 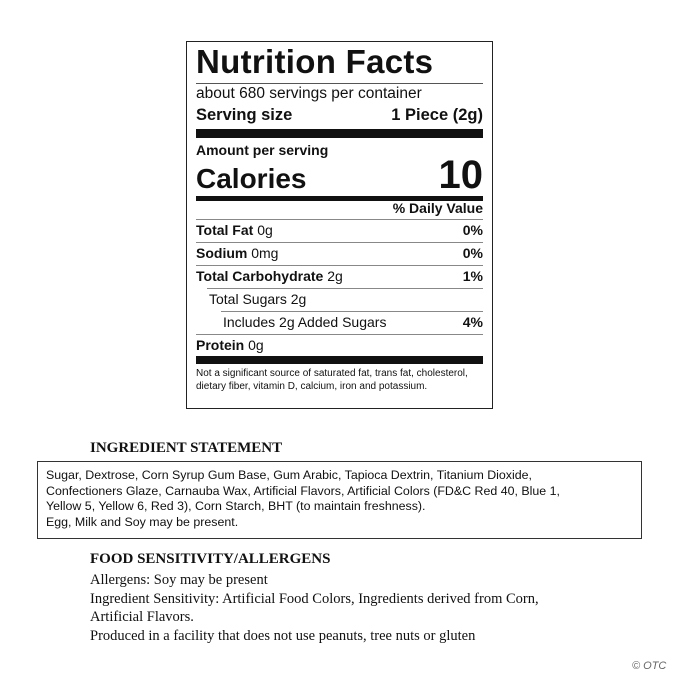 I want to click on nutrient-amount: 0mg, so click(x=265, y=253).